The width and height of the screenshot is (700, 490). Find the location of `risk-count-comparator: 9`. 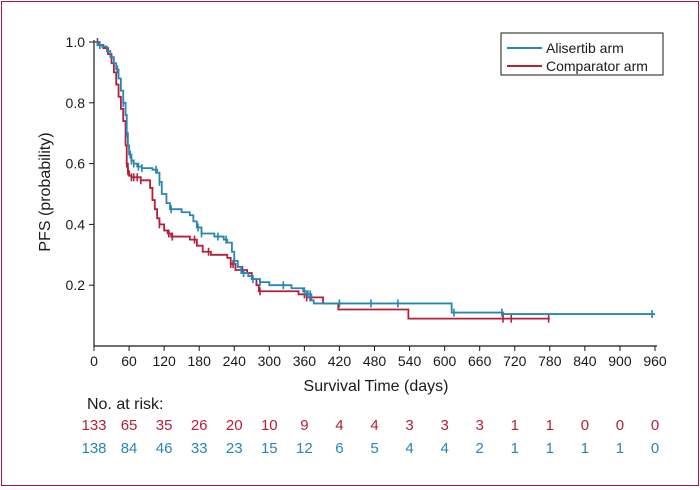

risk-count-comparator: 9 is located at coordinates (304, 425).